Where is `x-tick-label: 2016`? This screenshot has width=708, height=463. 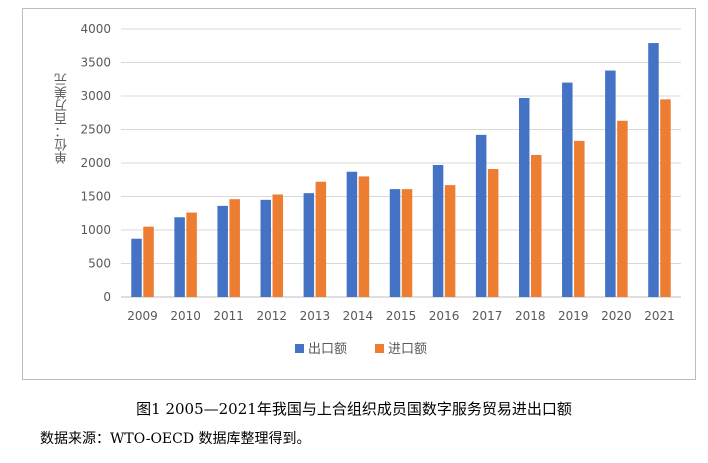 x-tick-label: 2016 is located at coordinates (444, 316).